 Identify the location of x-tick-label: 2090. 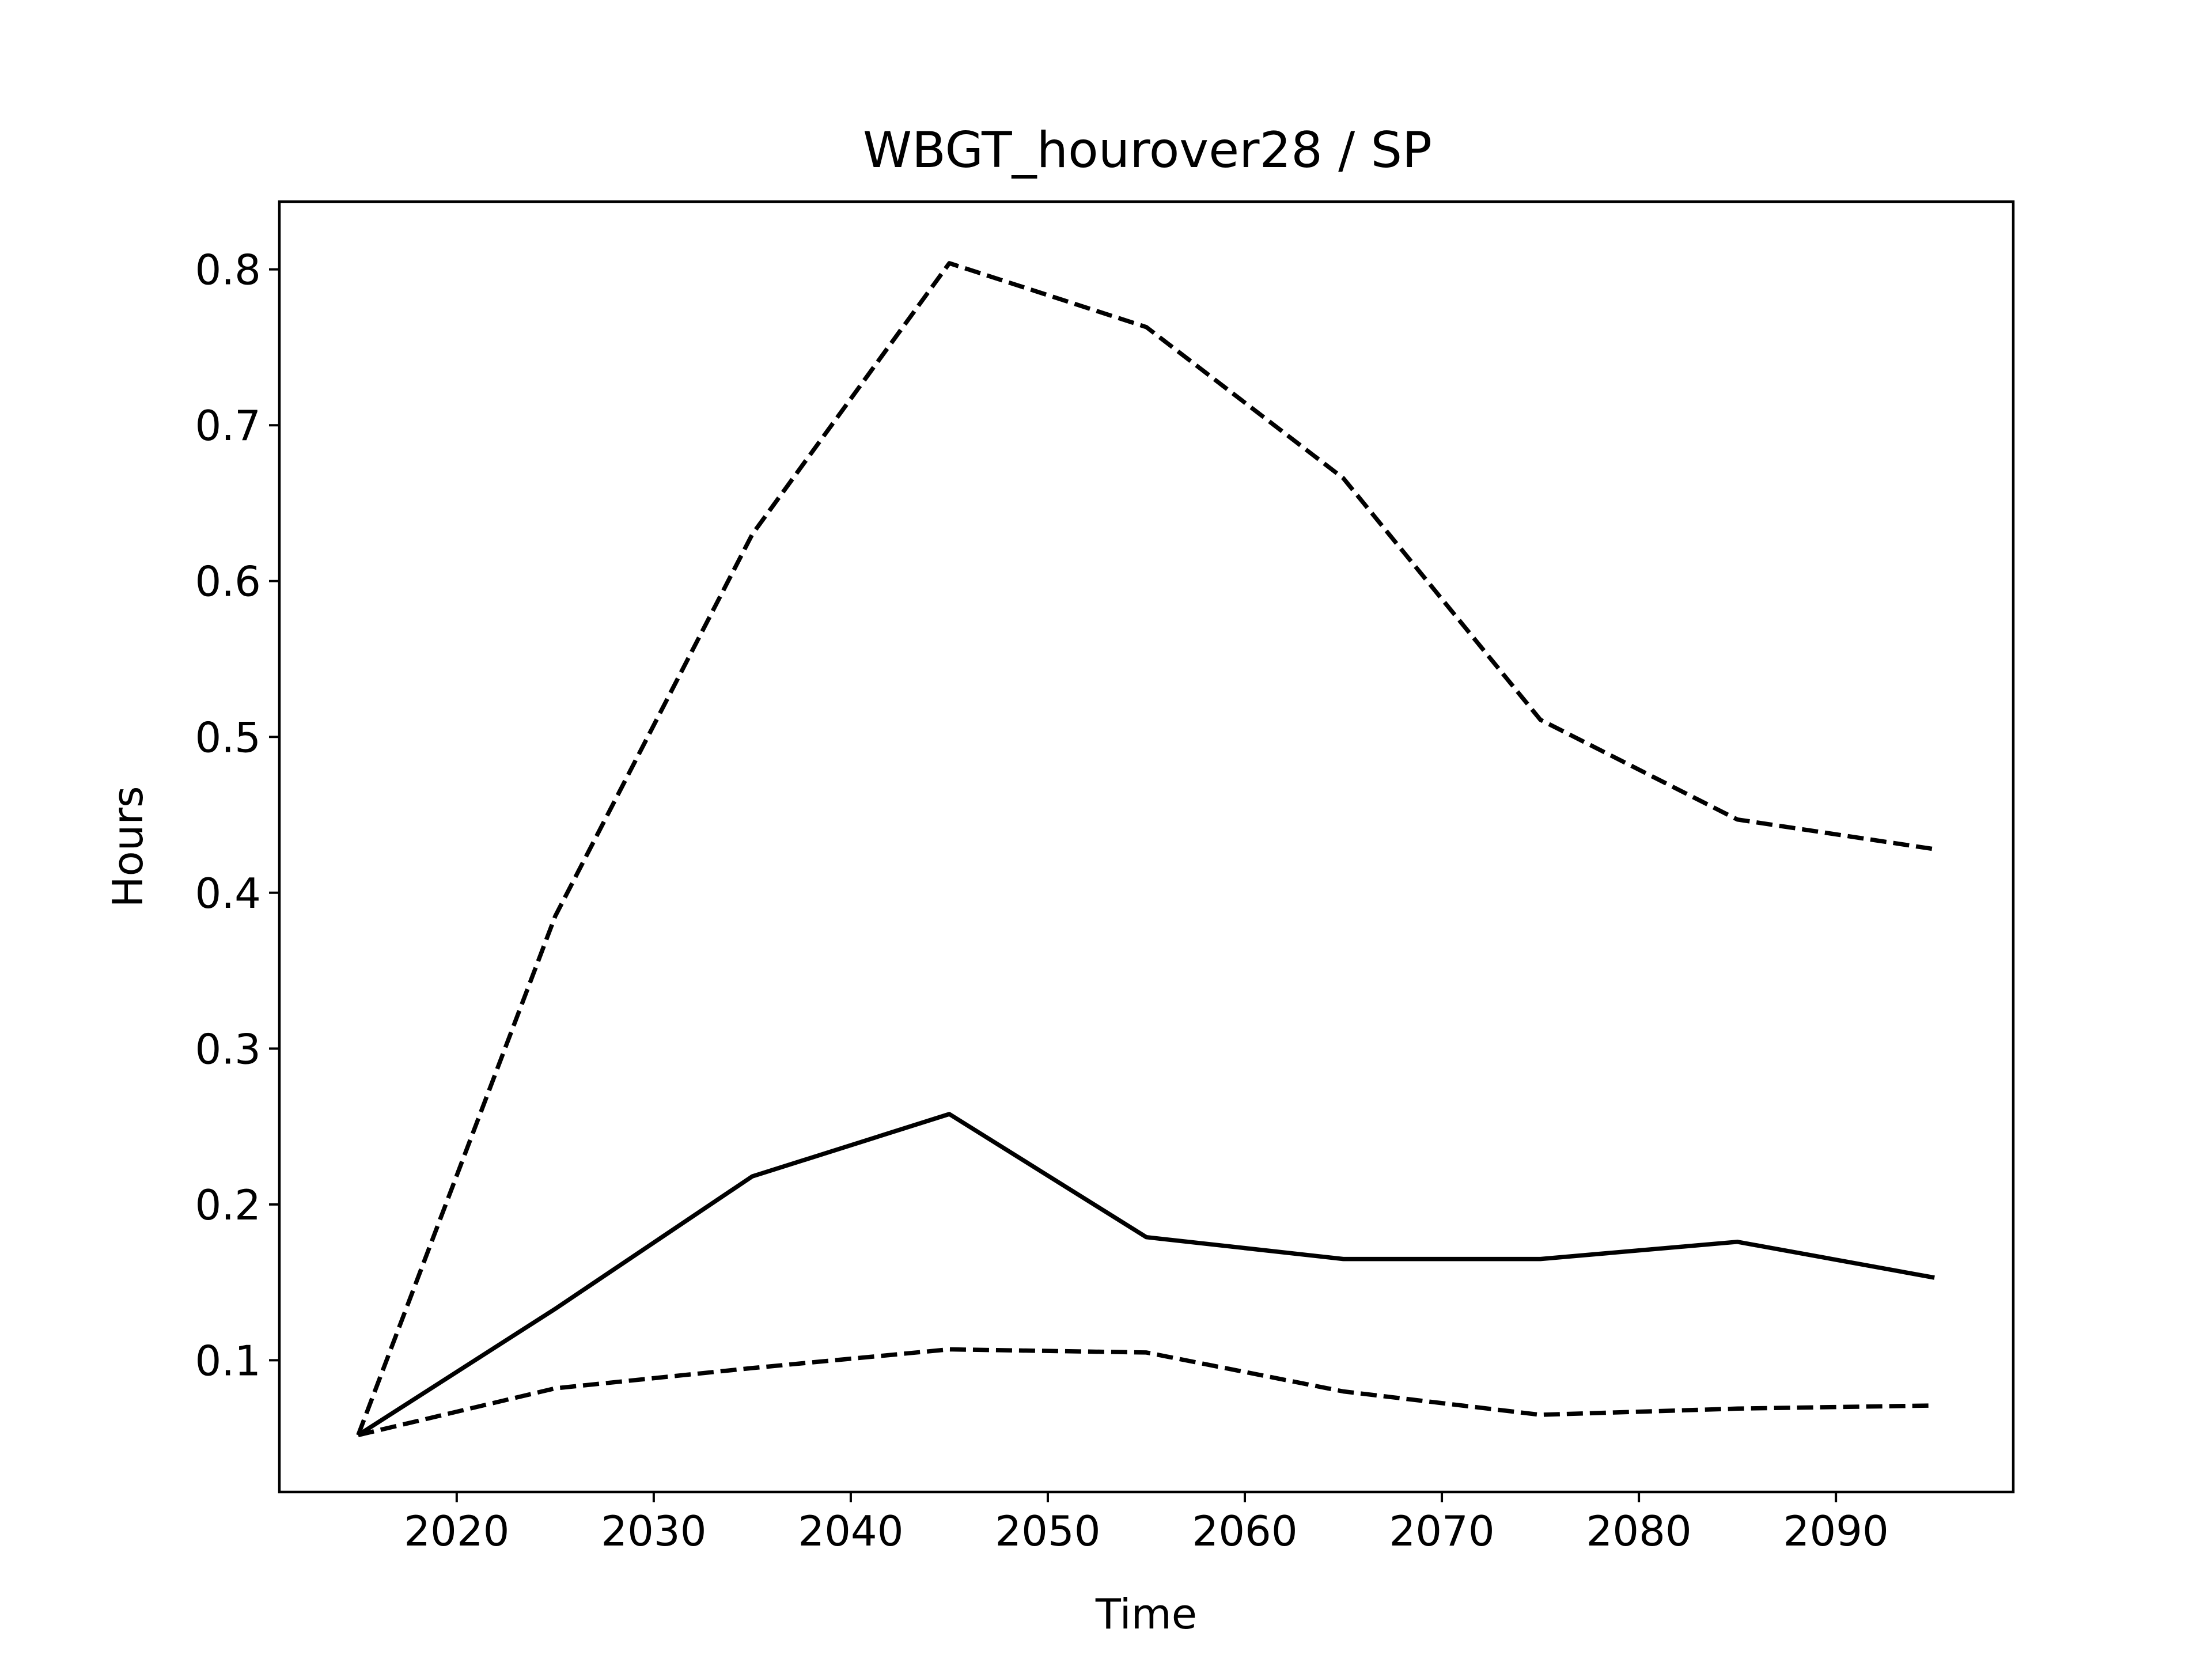
(1836, 1531).